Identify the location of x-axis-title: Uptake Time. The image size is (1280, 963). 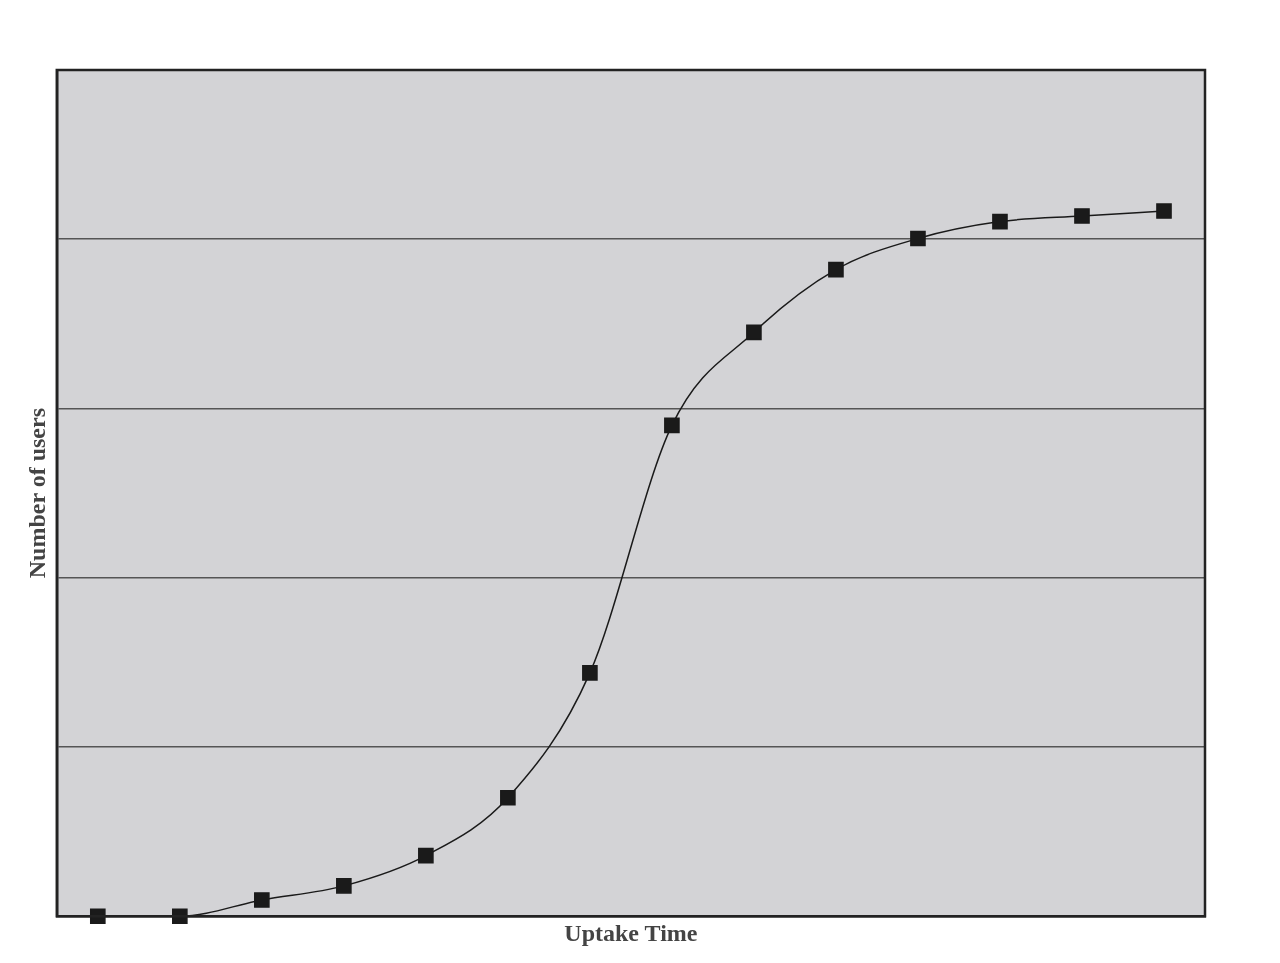
(631, 932).